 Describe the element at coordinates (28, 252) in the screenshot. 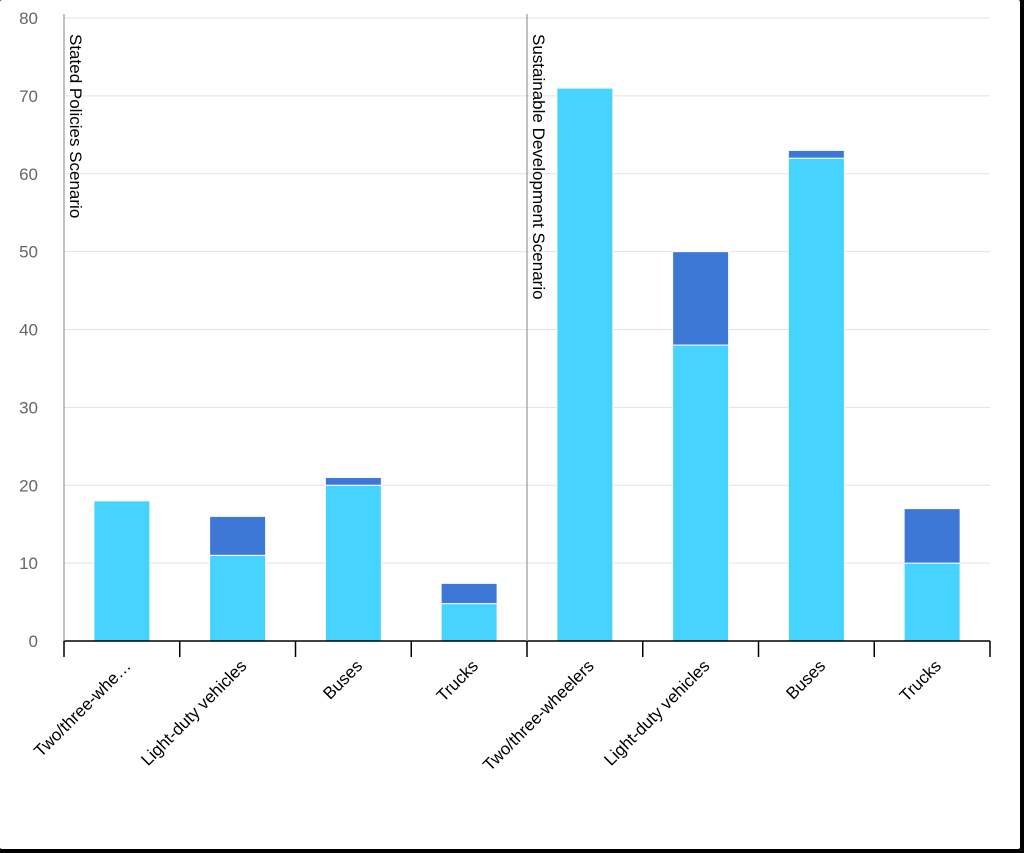

I see `y-tick-label: 50` at that location.